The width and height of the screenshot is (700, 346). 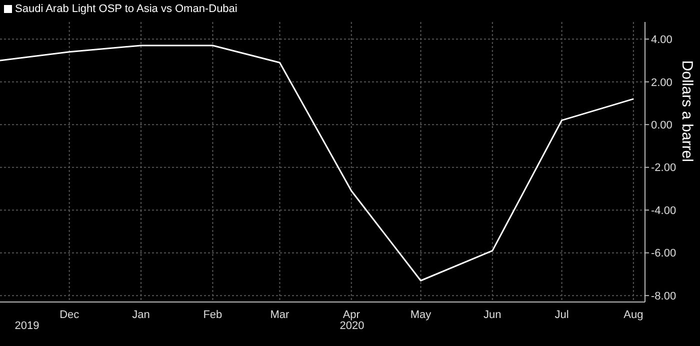 What do you see at coordinates (493, 314) in the screenshot?
I see `x-tick-label: Jun` at bounding box center [493, 314].